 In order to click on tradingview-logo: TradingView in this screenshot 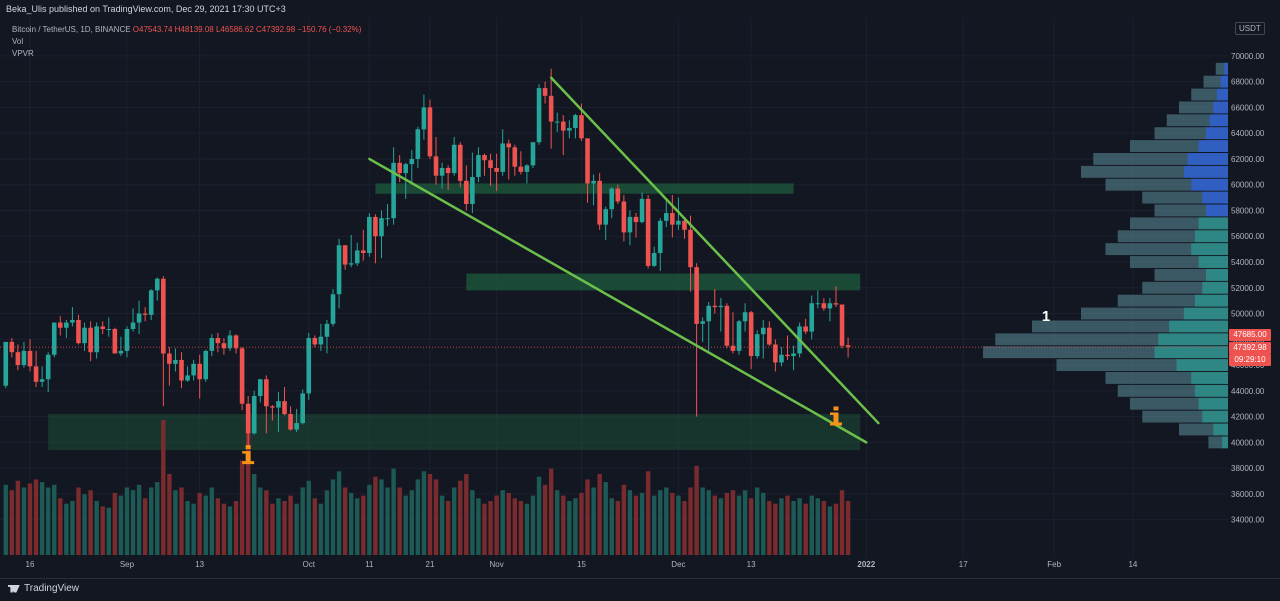, I will do `click(43, 588)`.